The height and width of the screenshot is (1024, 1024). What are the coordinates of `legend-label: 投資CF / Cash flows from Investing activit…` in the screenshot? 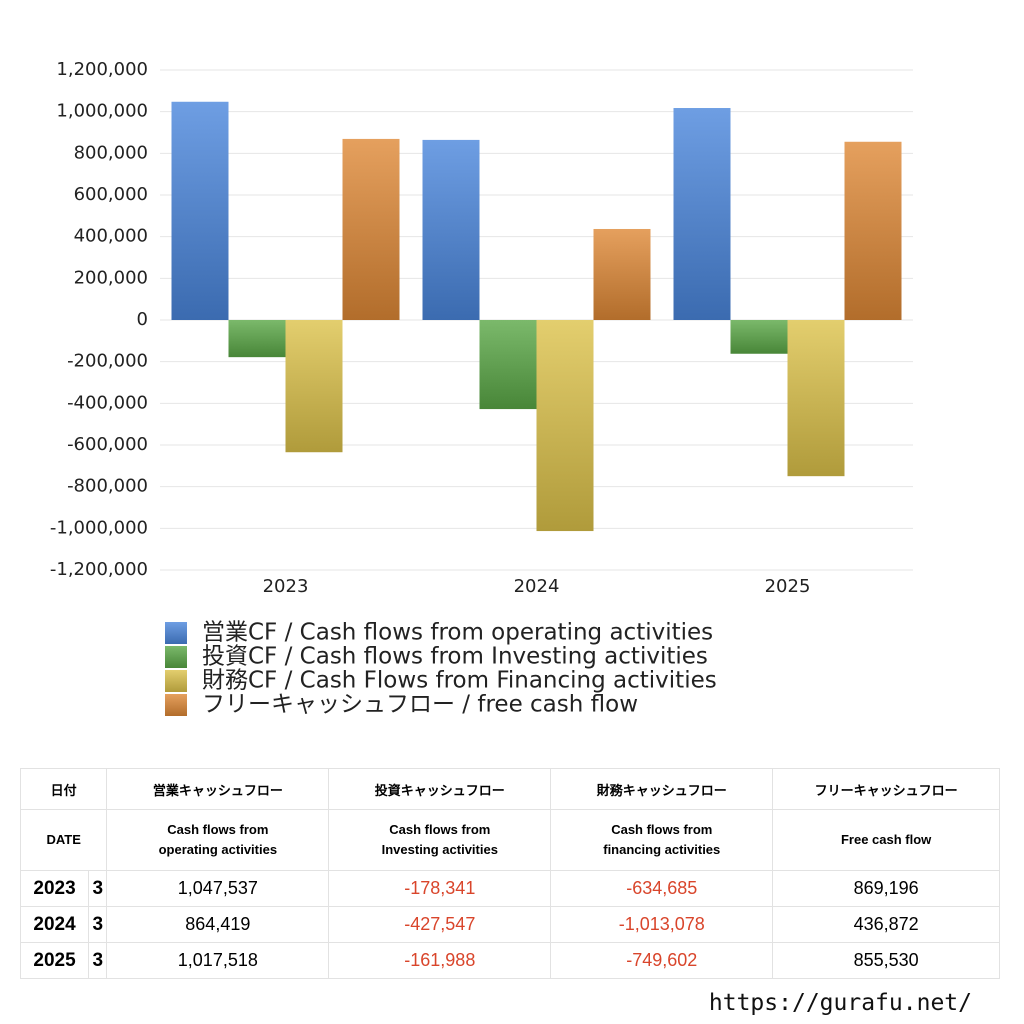 It's located at (455, 657).